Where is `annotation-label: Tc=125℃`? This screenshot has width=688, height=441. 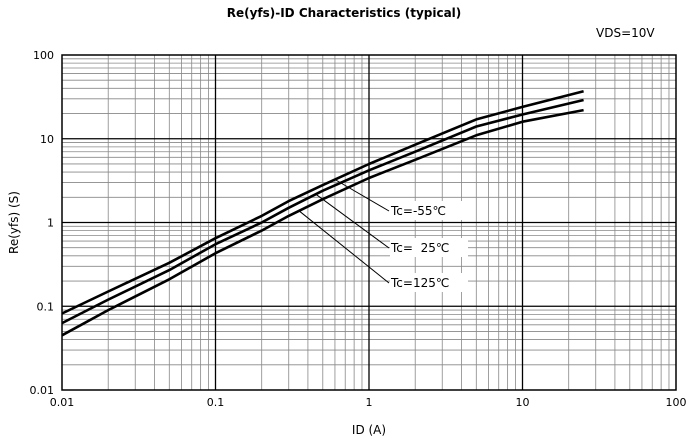
annotation-label: Tc=125℃ is located at coordinates (419, 283).